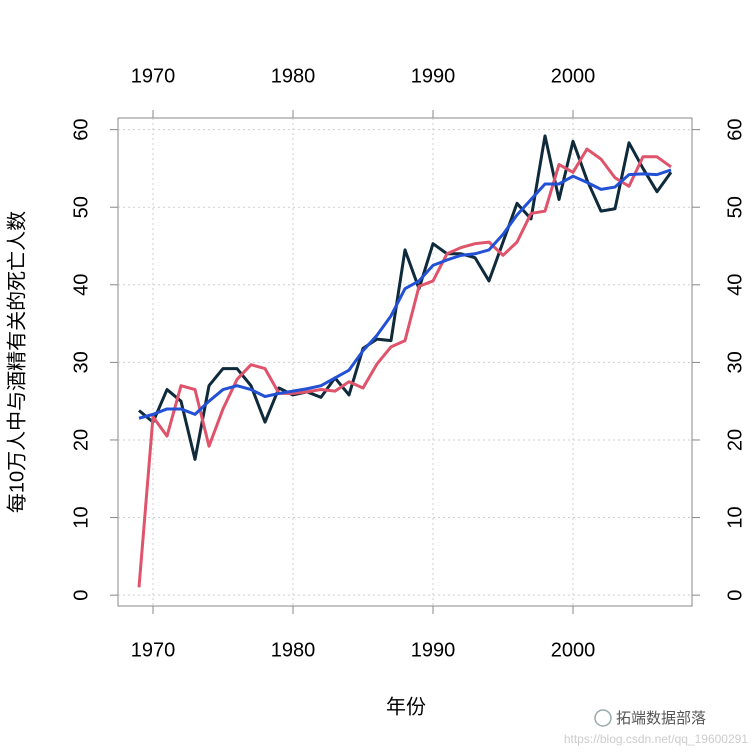 The image size is (753, 753). I want to click on y-tick-label-right: 10, so click(735, 517).